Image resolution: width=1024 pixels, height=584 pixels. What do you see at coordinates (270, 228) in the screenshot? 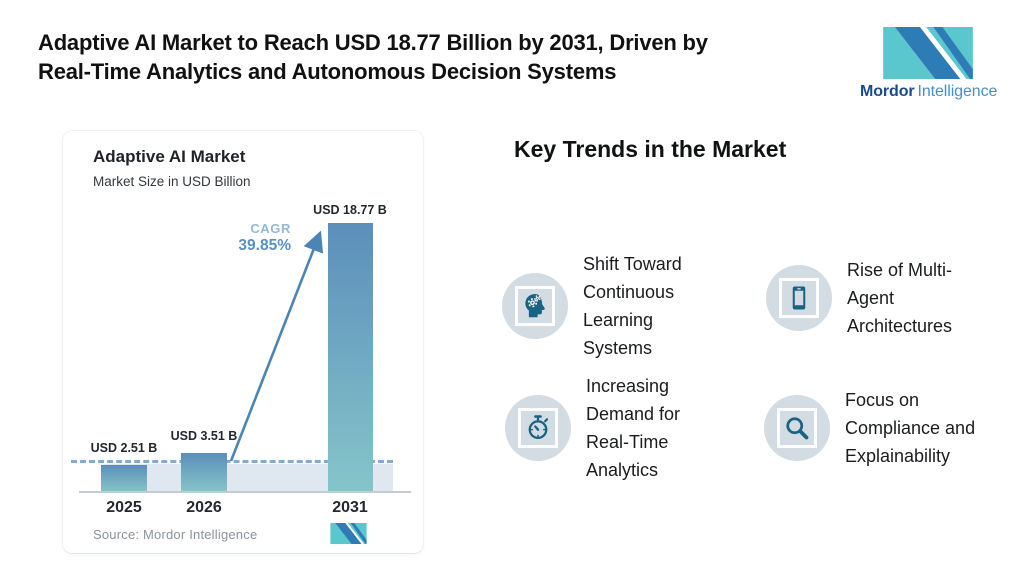
I see `cagr-label: CAGR` at bounding box center [270, 228].